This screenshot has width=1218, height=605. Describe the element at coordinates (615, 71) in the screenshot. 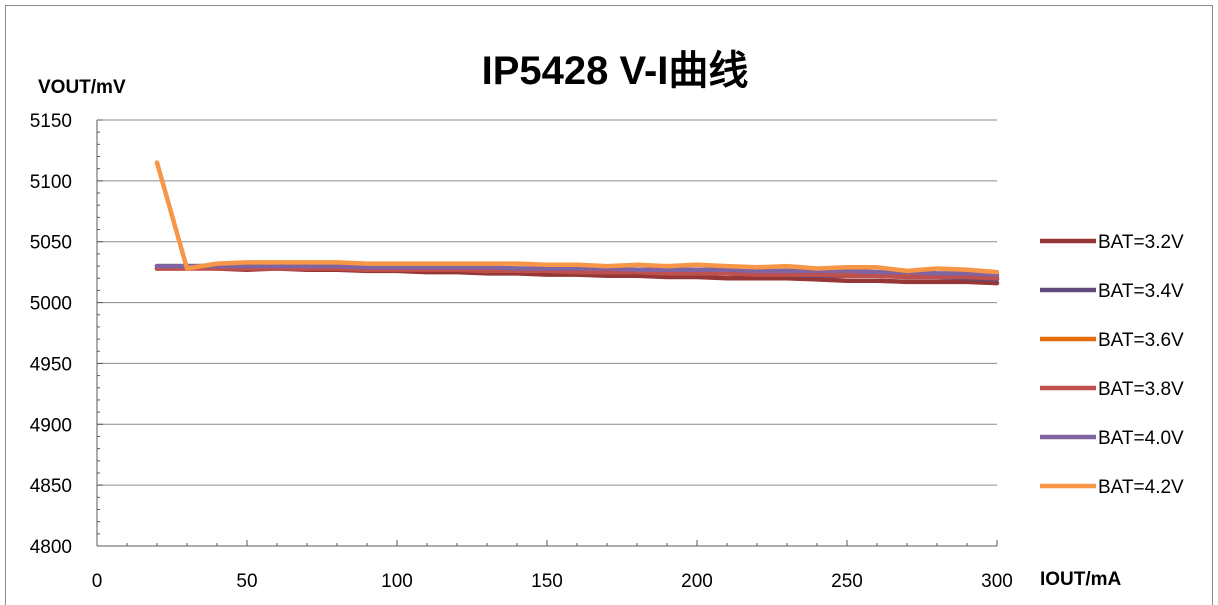

I see `chart-title: IP5428 V-I曲线` at that location.